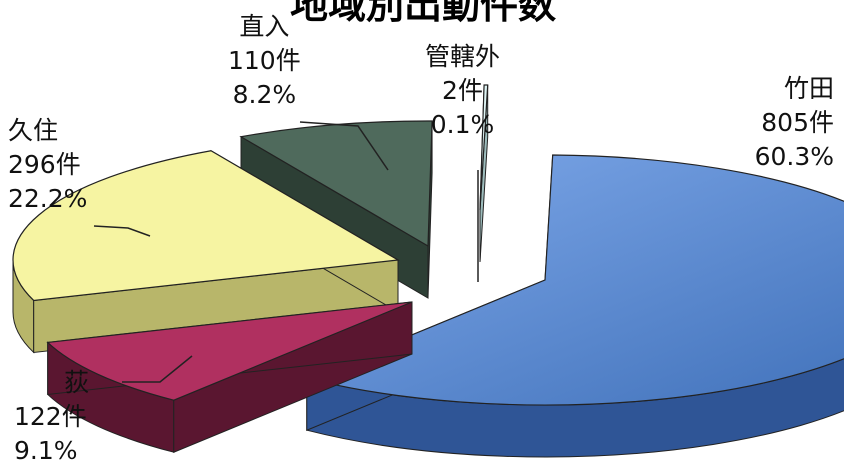  What do you see at coordinates (264, 94) in the screenshot?
I see `slice-percent: 8.2%` at bounding box center [264, 94].